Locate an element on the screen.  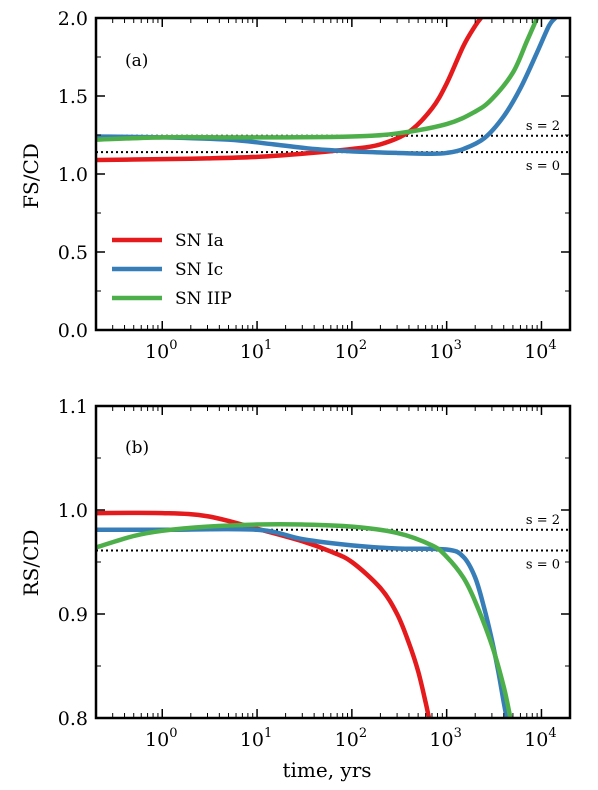
series-line-sn-iip is located at coordinates (318, 80).